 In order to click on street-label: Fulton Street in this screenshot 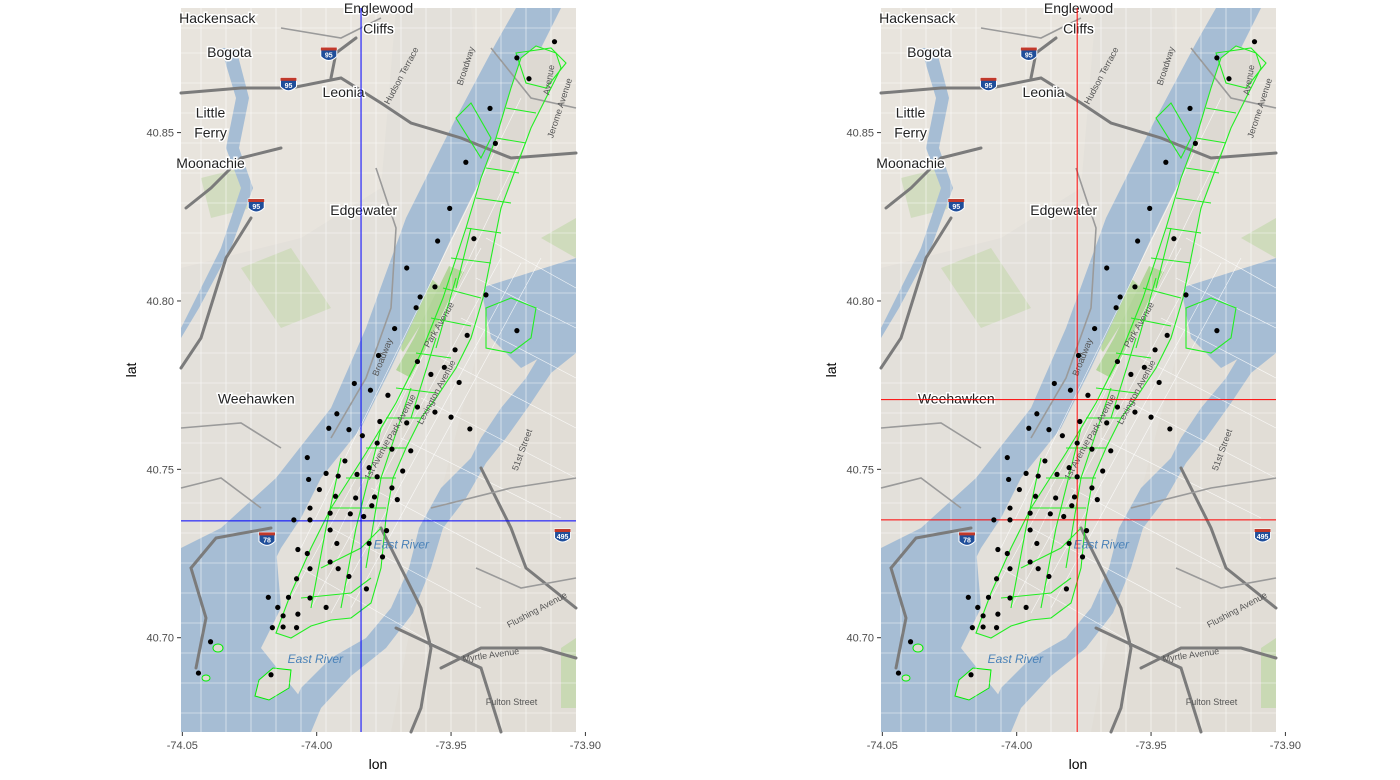, I will do `click(1212, 702)`.